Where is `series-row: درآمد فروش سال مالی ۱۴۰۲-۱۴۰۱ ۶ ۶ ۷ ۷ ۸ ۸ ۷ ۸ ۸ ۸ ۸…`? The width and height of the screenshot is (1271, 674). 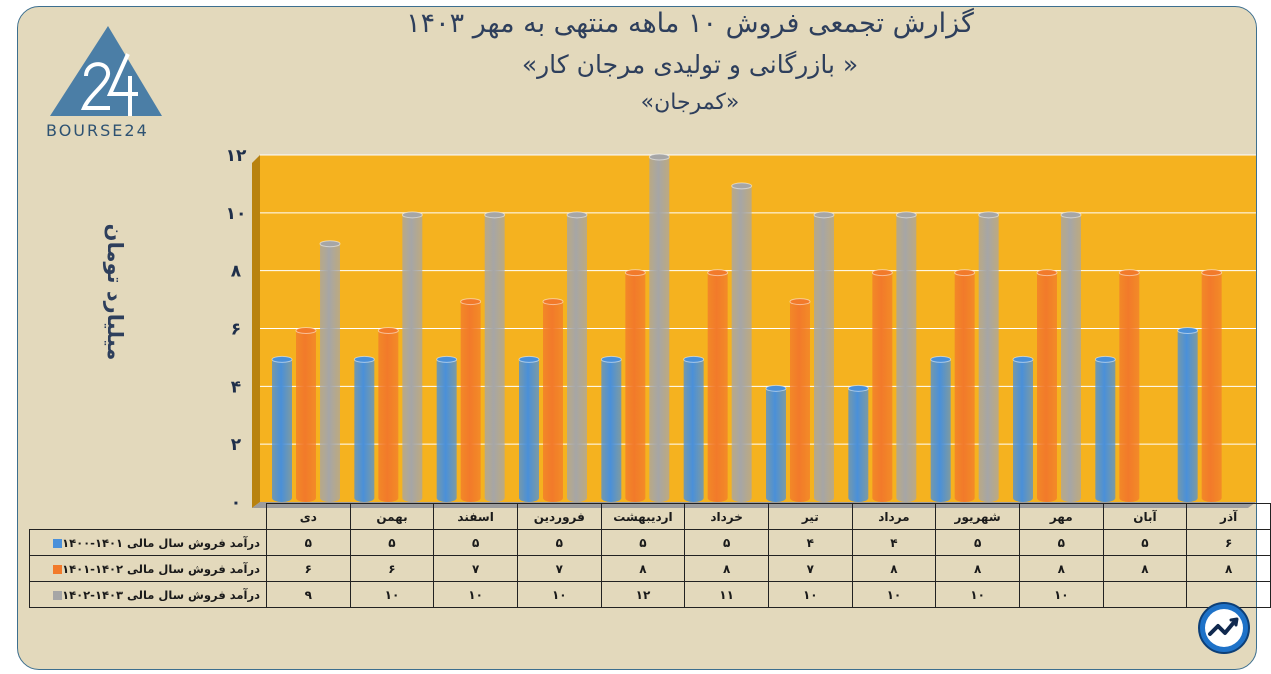 series-row: درآمد فروش سال مالی ۱۴۰۲-۱۴۰۱ ۶ ۶ ۷ ۷ ۸ ۸ ۷ ۸ ۸ ۸ ۸… is located at coordinates (650, 568).